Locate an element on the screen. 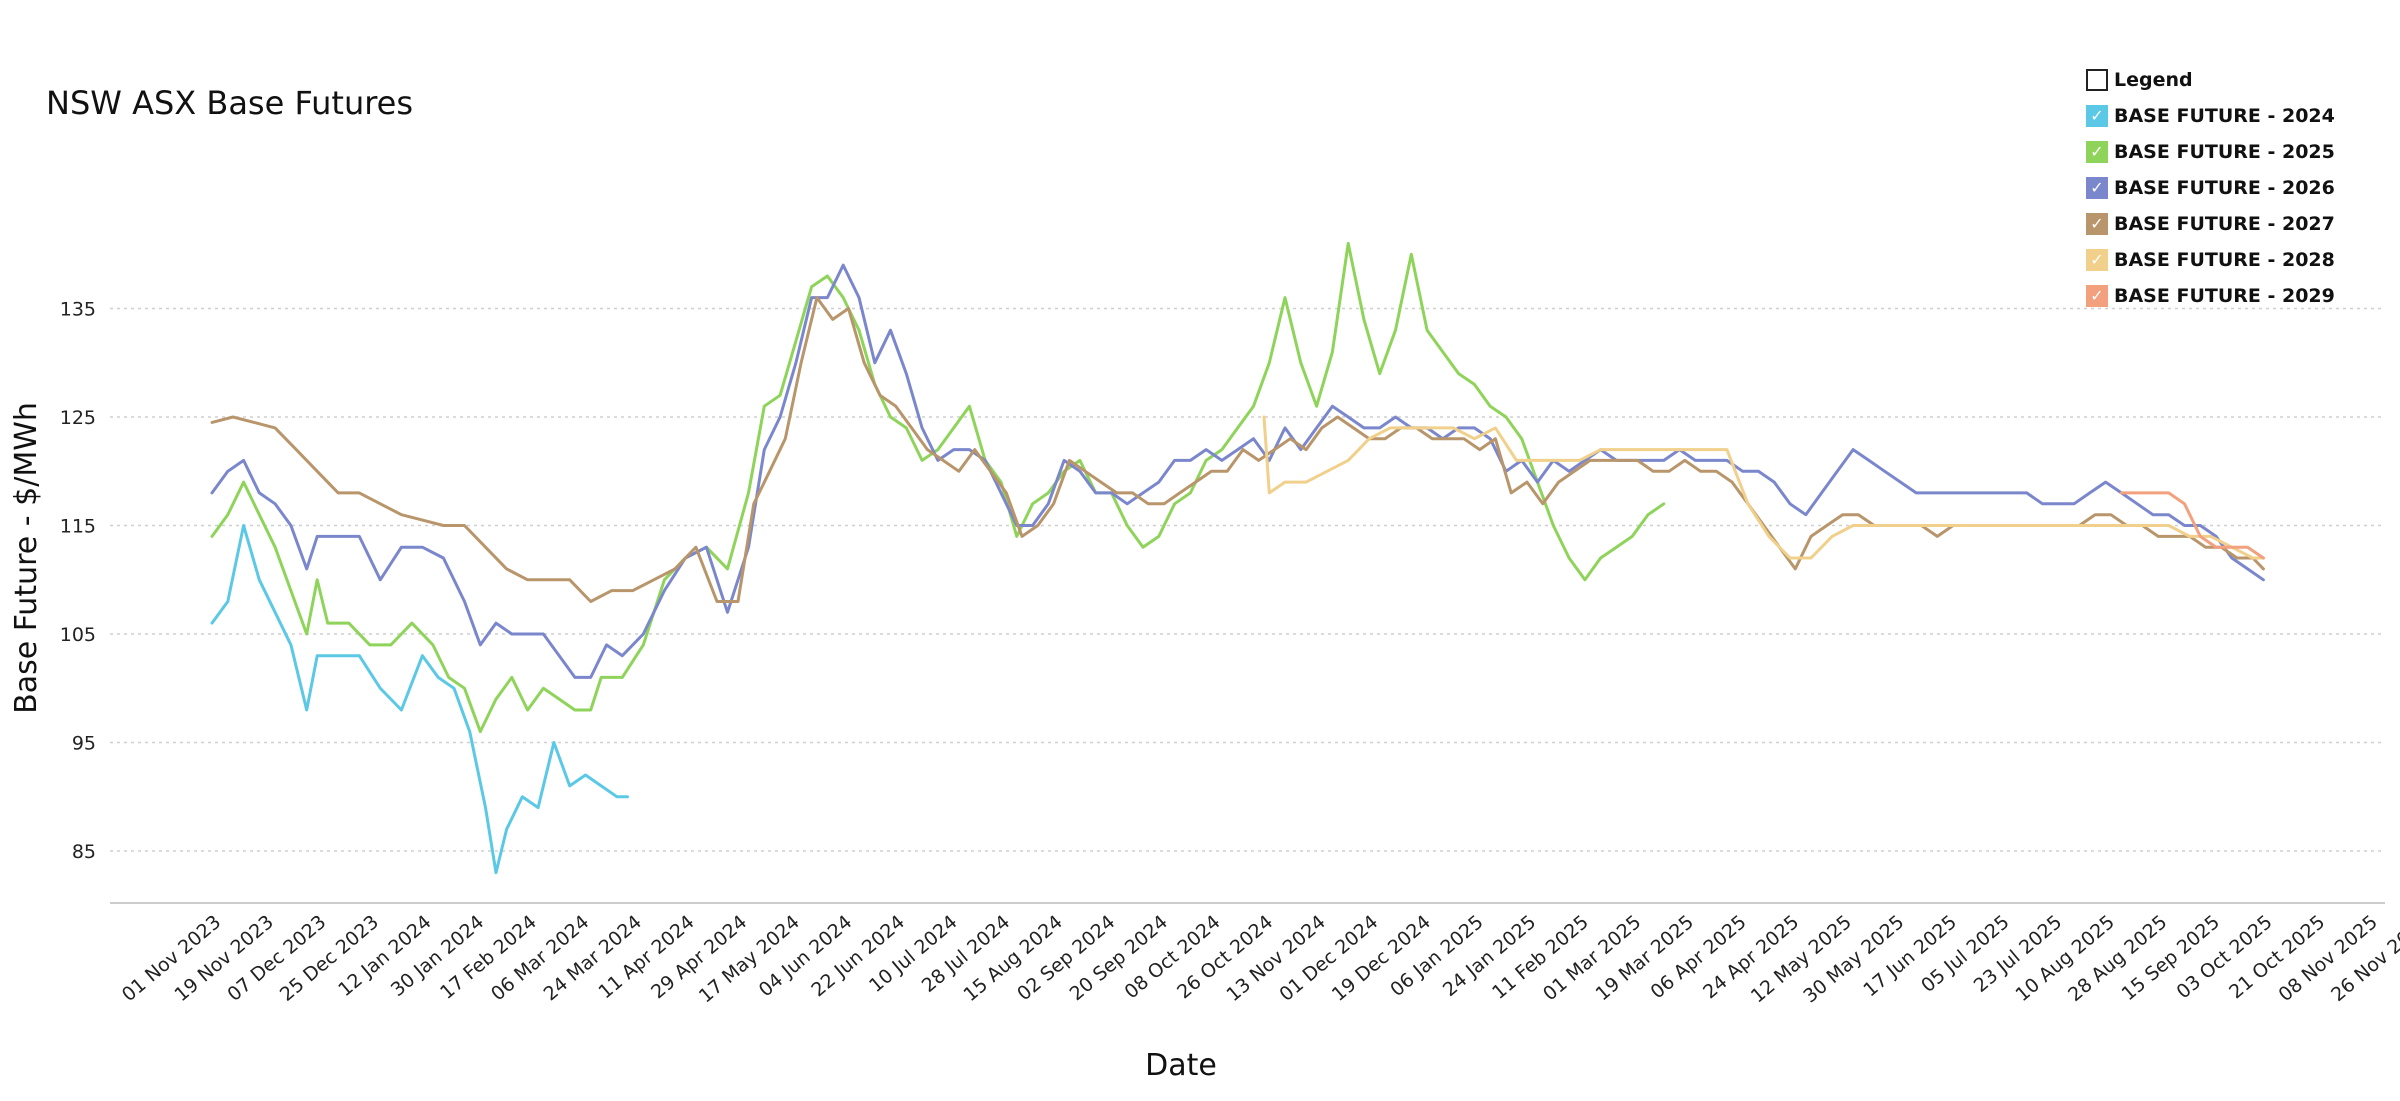 This screenshot has height=1101, width=2400. legend-item-2026: ✓ BASE FUTURE - 2026 is located at coordinates (2210, 188).